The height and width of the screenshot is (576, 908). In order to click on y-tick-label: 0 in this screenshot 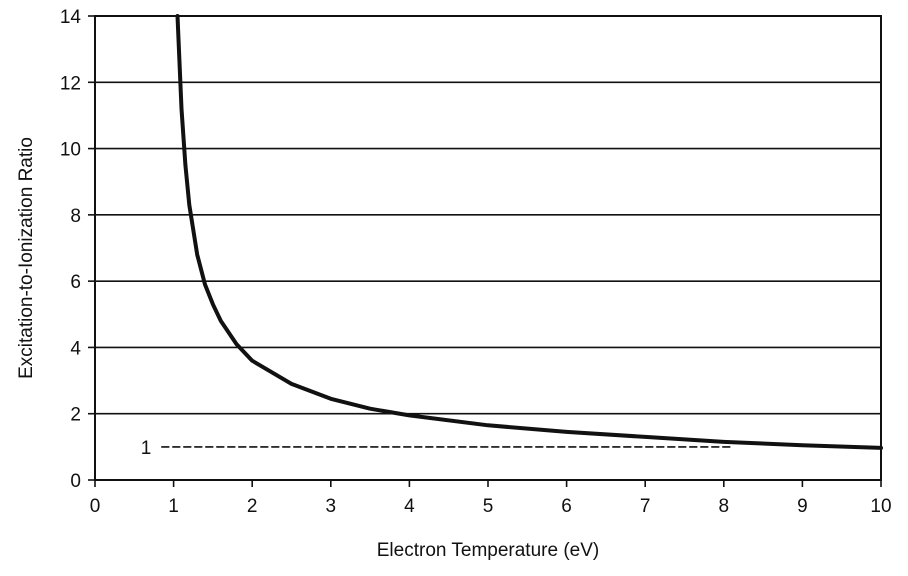, I will do `click(75, 481)`.